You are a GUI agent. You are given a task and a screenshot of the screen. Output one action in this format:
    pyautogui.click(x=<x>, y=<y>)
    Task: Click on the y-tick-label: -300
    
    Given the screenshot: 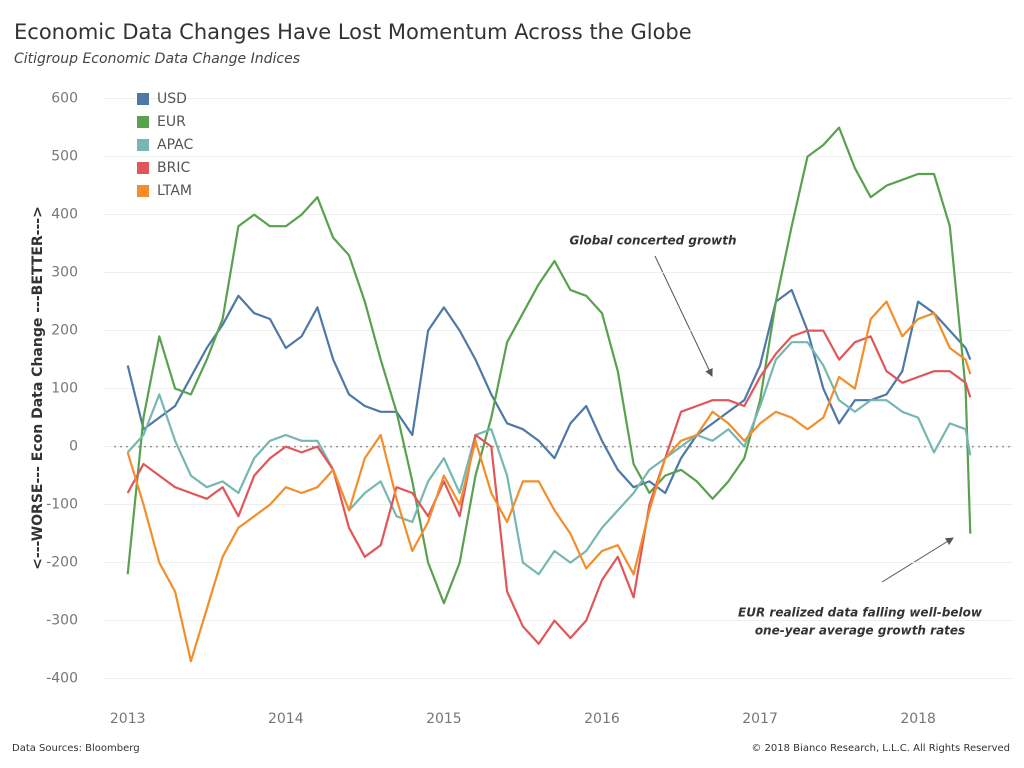 What is the action you would take?
    pyautogui.click(x=62, y=621)
    